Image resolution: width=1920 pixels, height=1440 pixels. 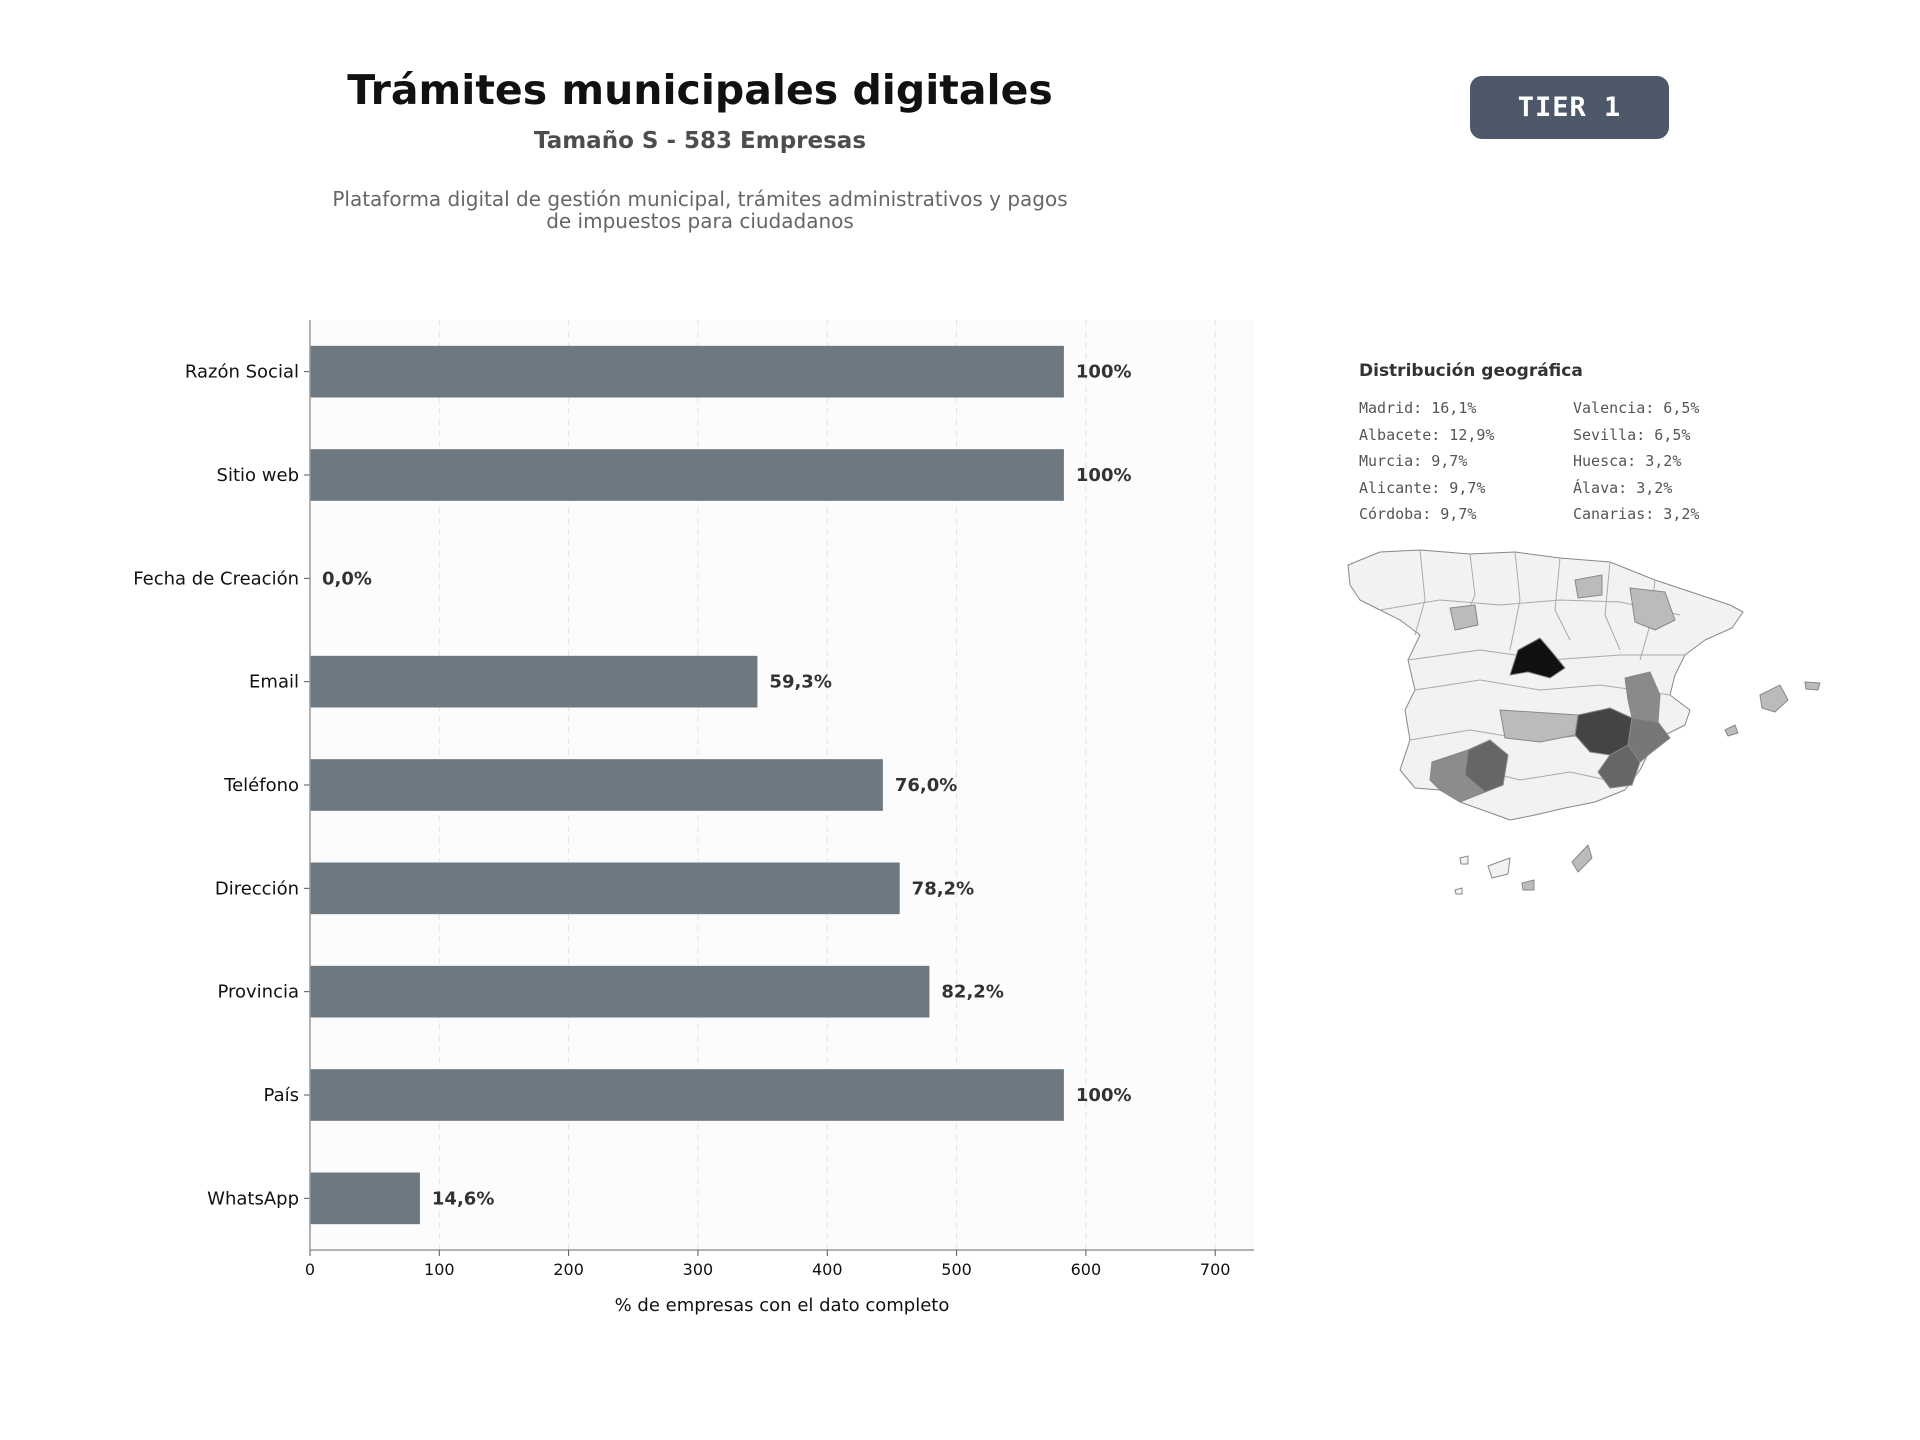 I want to click on x-tick-label: 300, so click(x=698, y=1269).